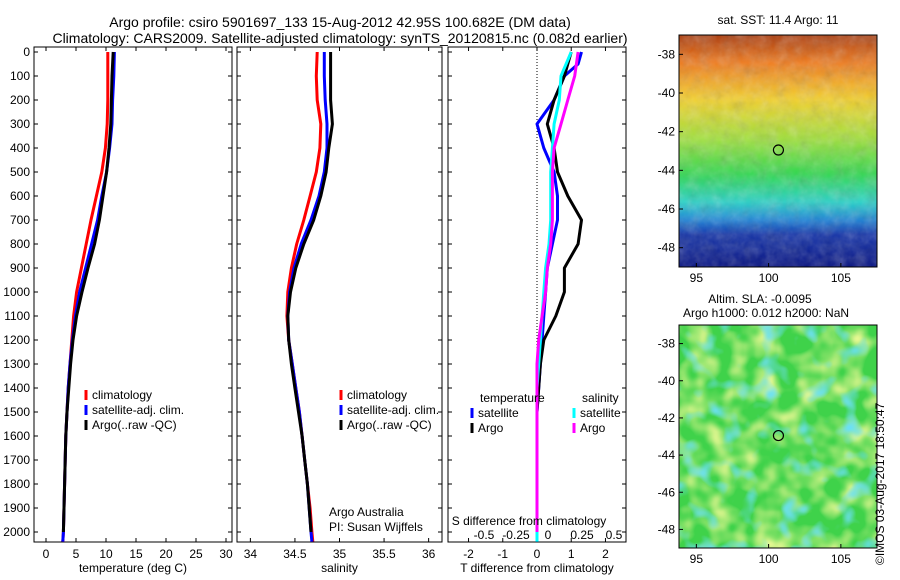 Image resolution: width=900 pixels, height=580 pixels. What do you see at coordinates (537, 568) in the screenshot?
I see `x-axis-label: T difference from climatology` at bounding box center [537, 568].